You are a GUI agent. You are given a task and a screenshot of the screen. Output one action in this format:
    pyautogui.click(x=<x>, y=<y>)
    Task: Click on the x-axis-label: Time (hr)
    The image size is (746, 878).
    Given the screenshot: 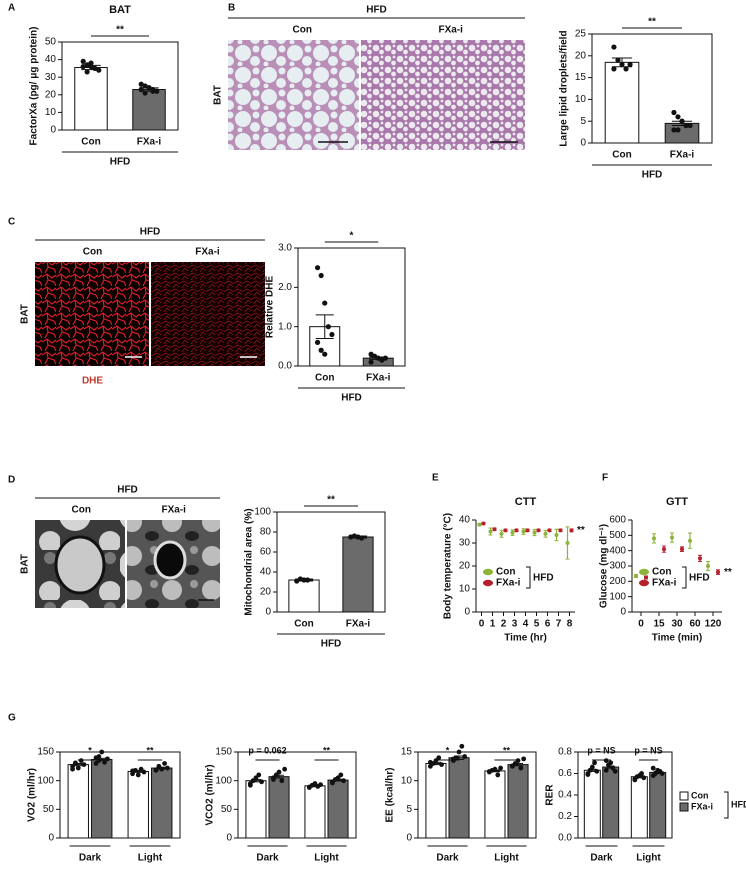 What is the action you would take?
    pyautogui.click(x=525, y=638)
    